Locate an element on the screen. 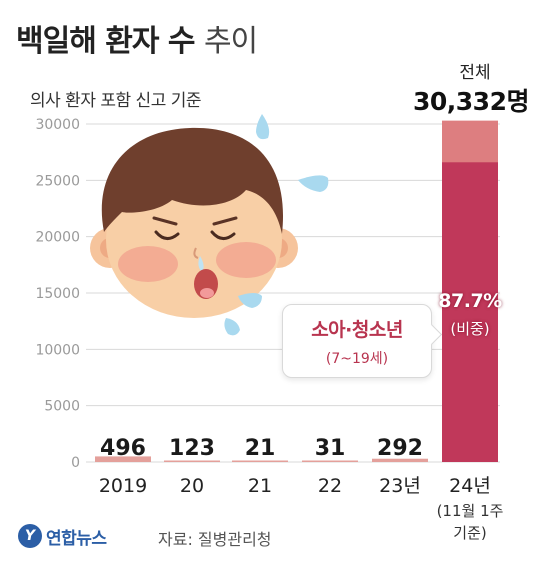 This screenshot has height=580, width=550. x-tick-label: 24년 is located at coordinates (470, 486).